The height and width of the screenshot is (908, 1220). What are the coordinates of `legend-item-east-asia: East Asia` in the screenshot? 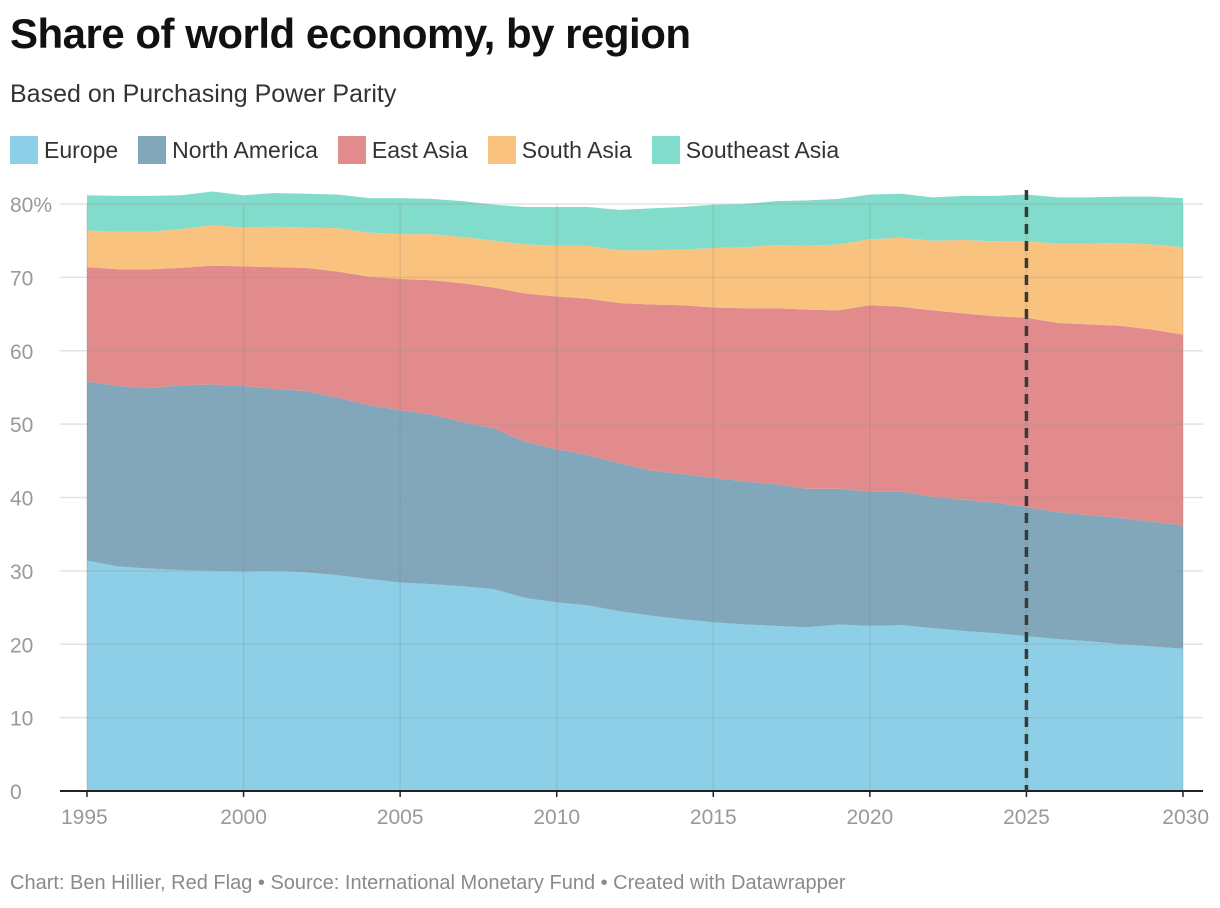 It's located at (402, 150).